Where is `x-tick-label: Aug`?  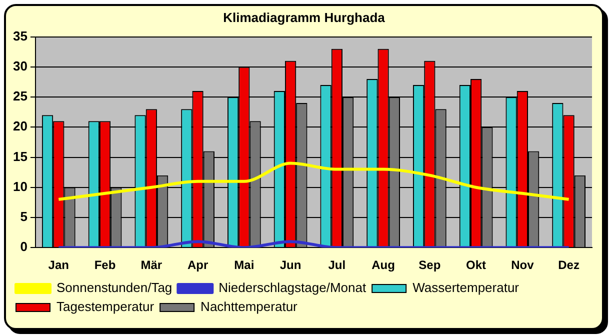 x-tick-label: Aug is located at coordinates (383, 265).